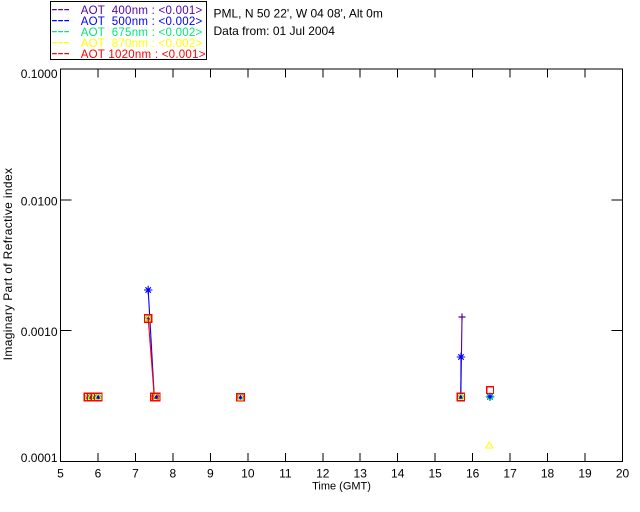 Image resolution: width=640 pixels, height=512 pixels. Describe the element at coordinates (173, 474) in the screenshot. I see `svg-text: 8` at that location.